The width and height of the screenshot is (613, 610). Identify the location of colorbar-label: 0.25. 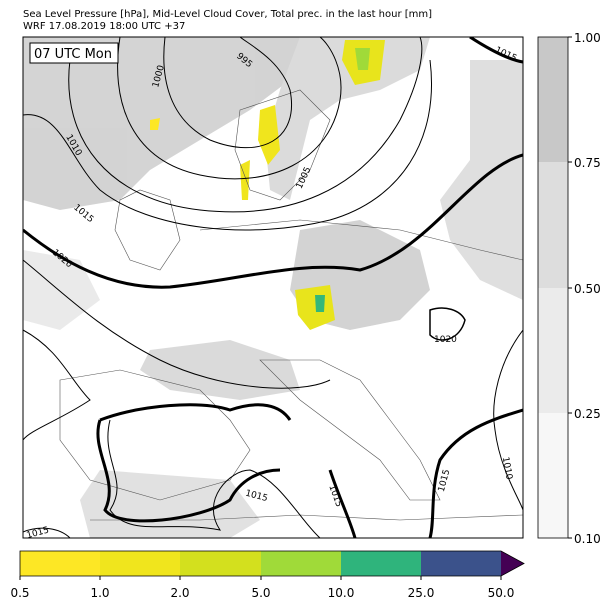
(587, 414).